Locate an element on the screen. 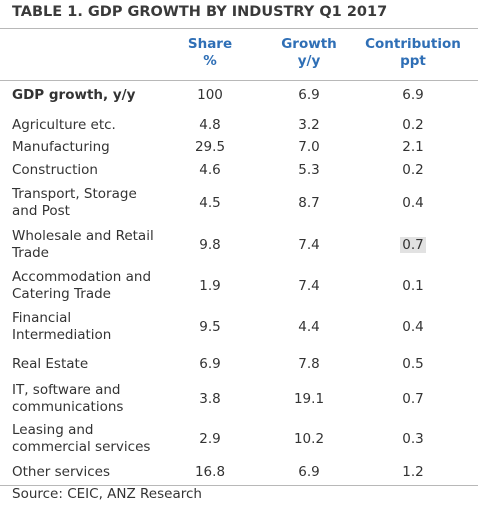  row-label: GDP growth, y/y is located at coordinates (73, 95).